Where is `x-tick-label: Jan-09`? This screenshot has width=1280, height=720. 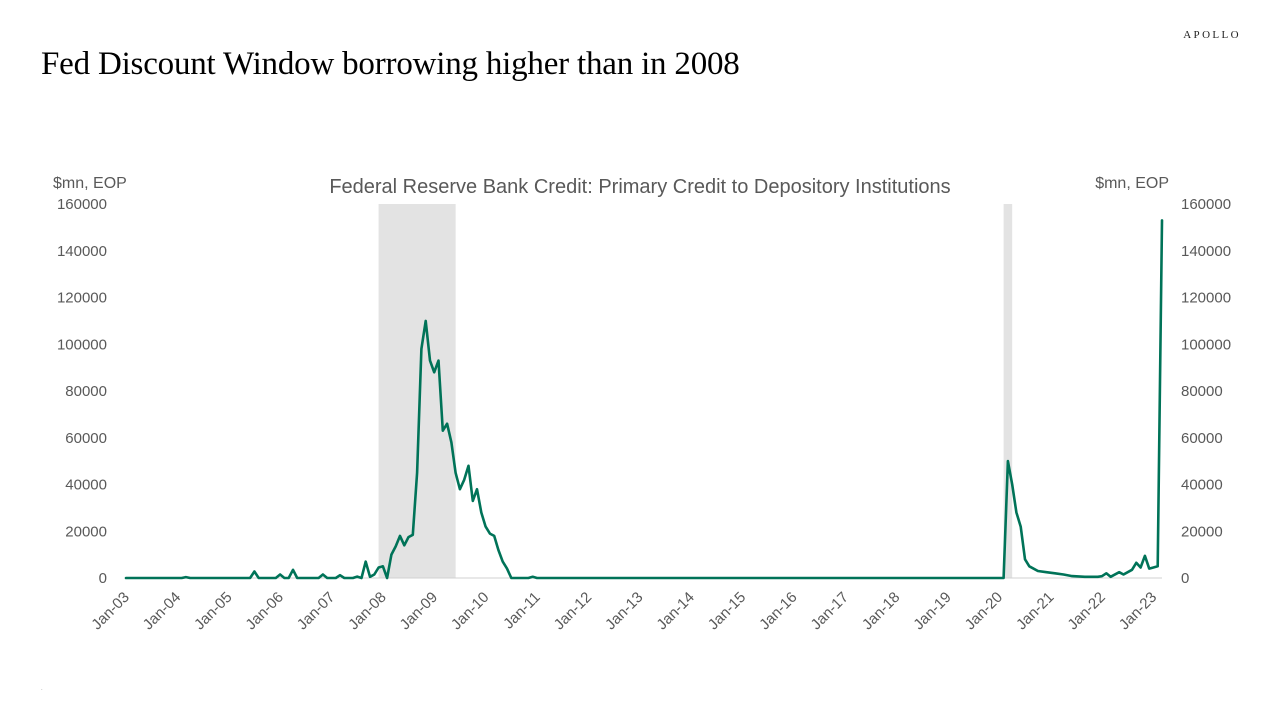
x-tick-label: Jan-09 is located at coordinates (419, 611).